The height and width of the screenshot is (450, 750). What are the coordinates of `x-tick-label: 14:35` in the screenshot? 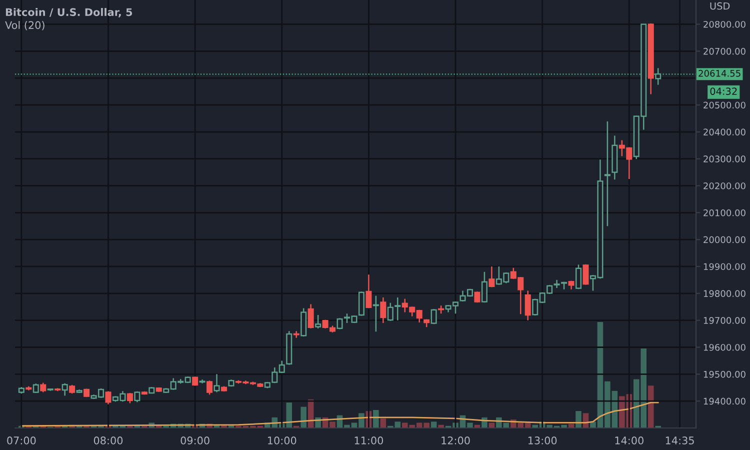 It's located at (680, 440).